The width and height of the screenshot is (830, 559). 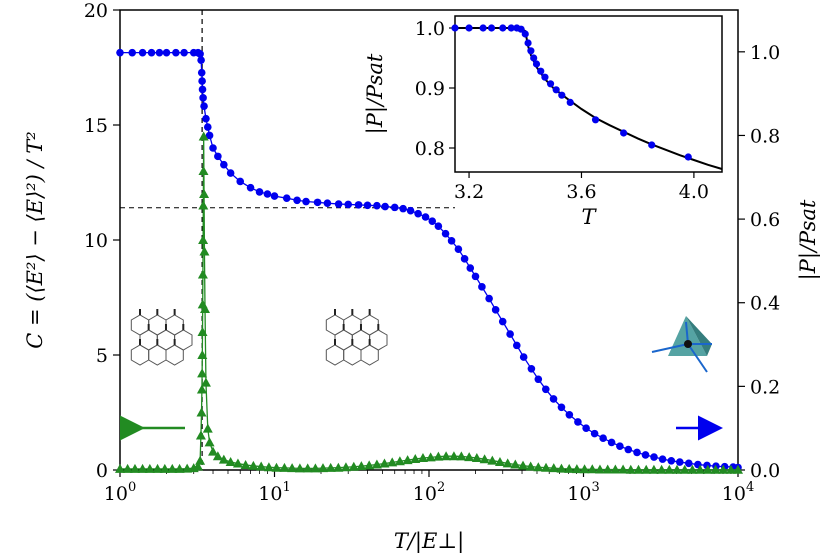 What do you see at coordinates (429, 541) in the screenshot?
I see `x-axis-label: T/|E⊥|` at bounding box center [429, 541].